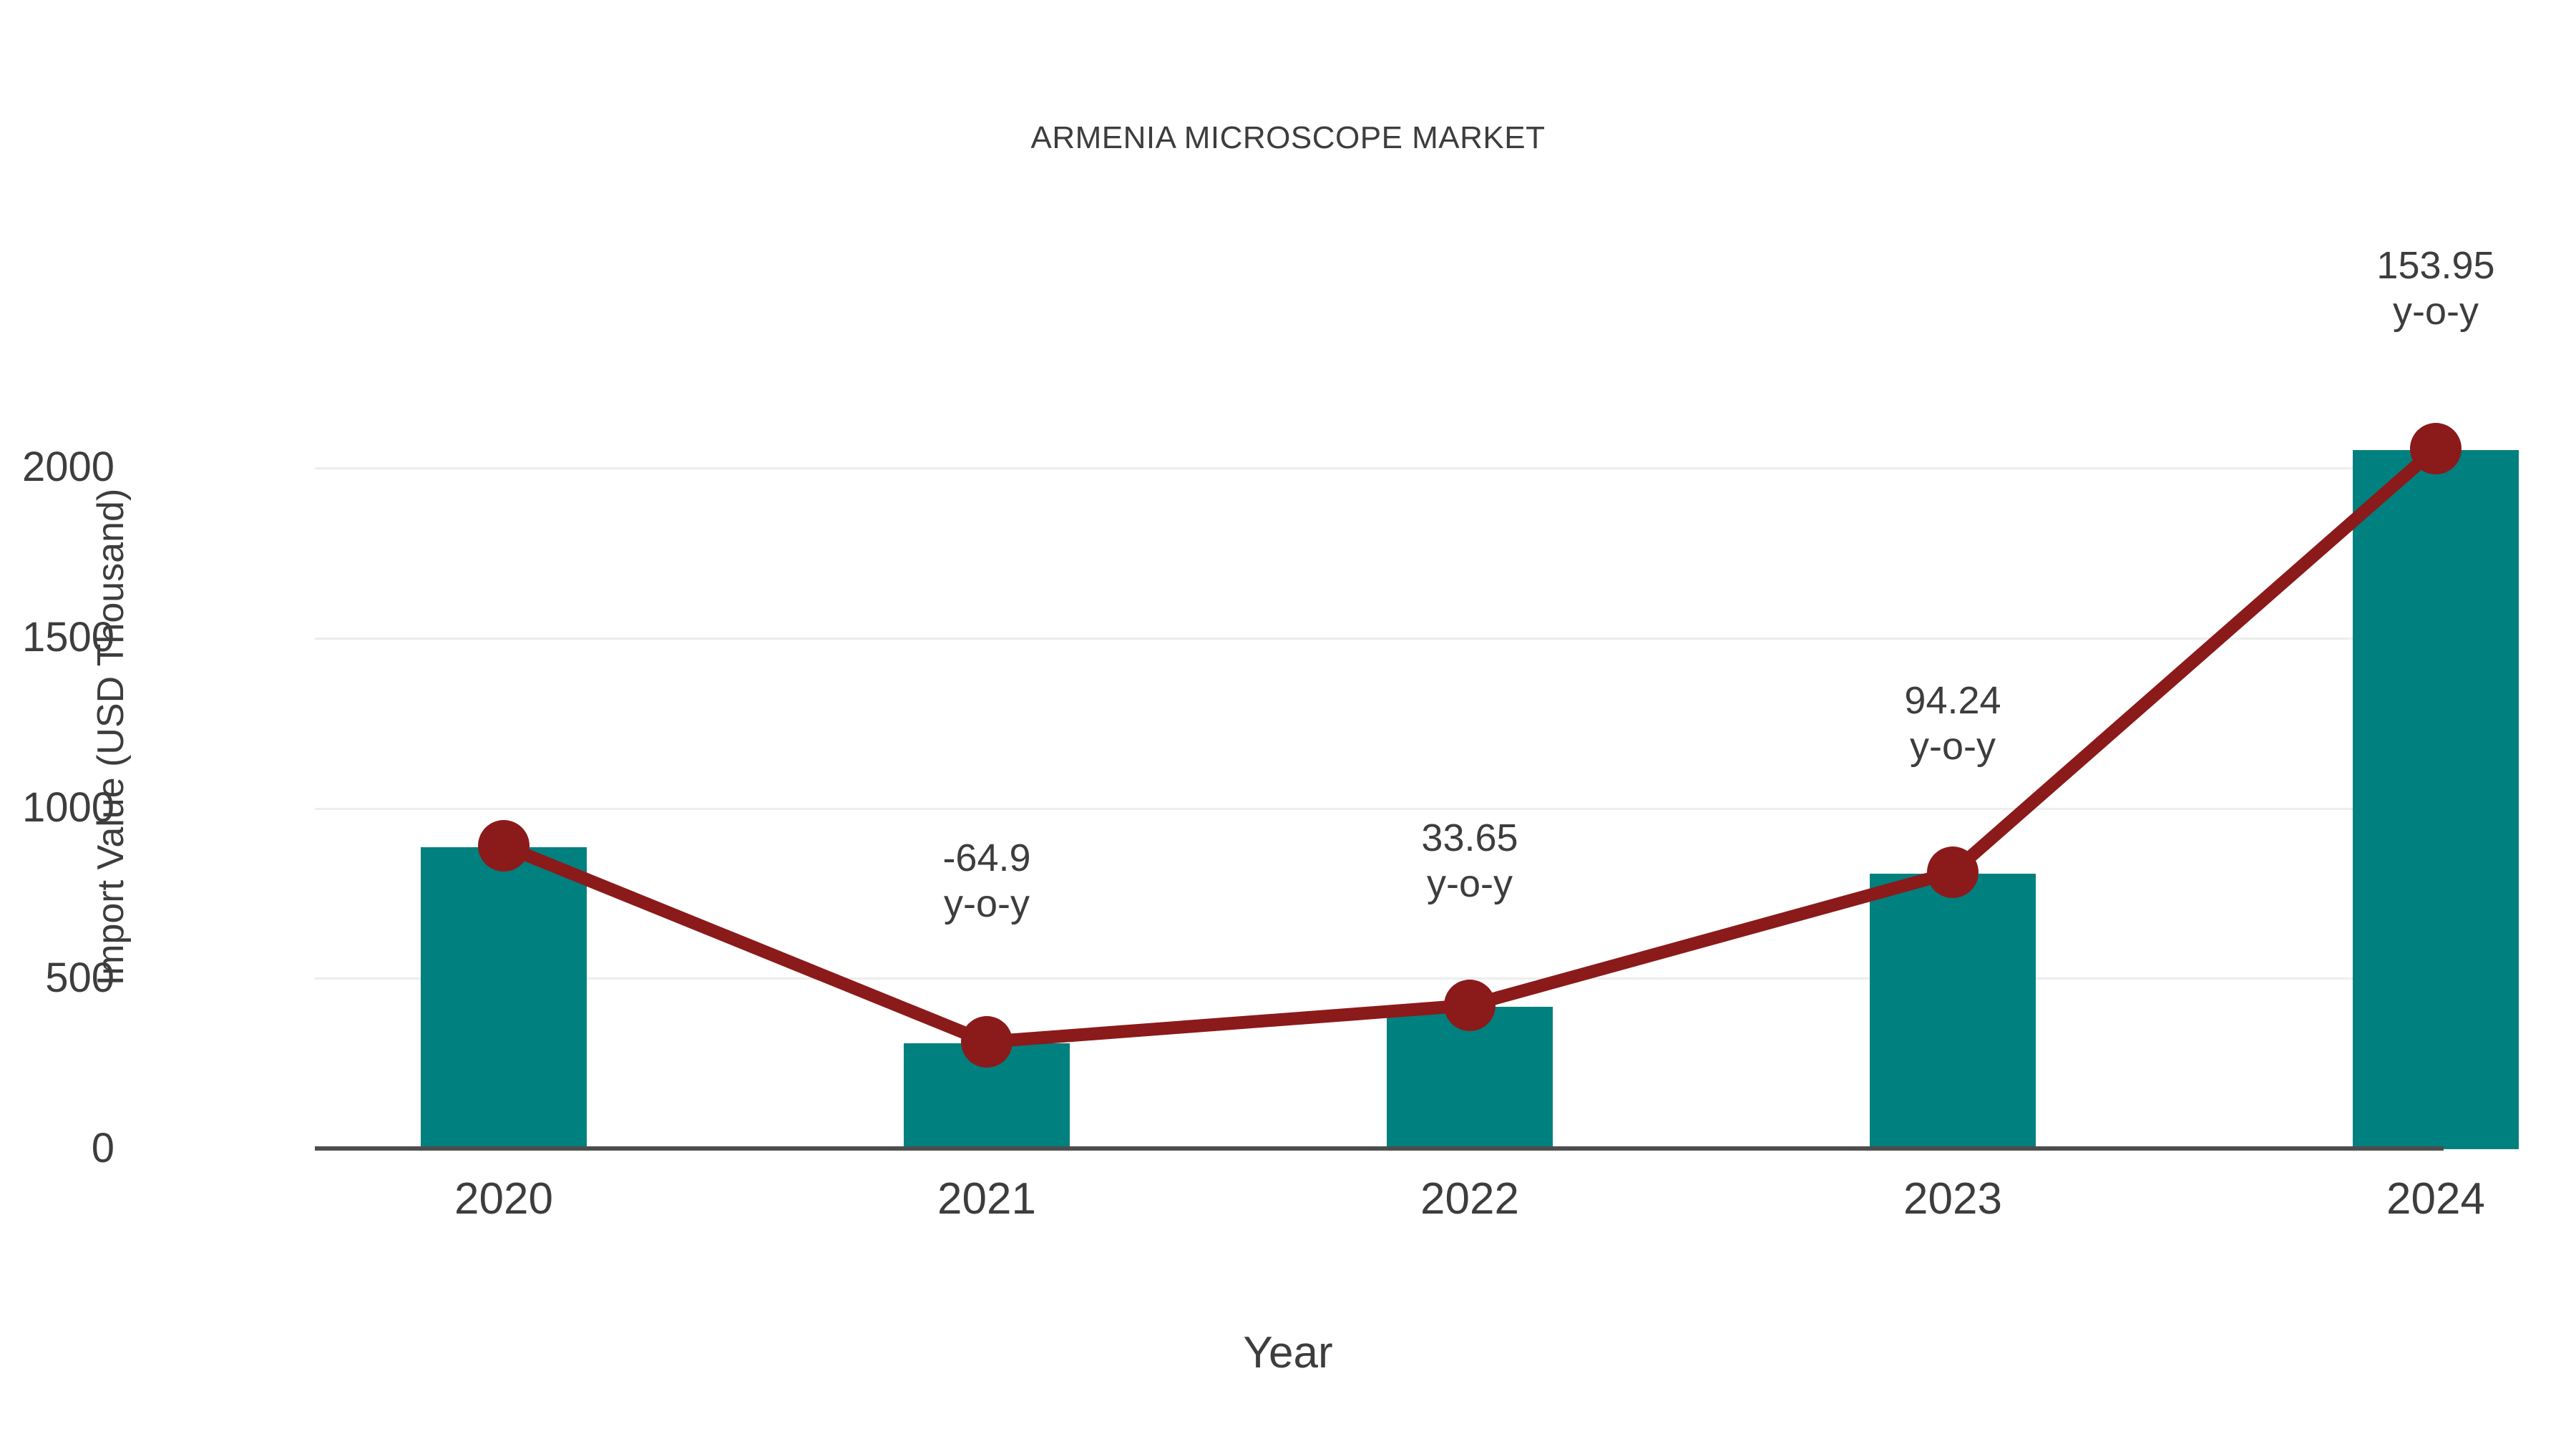 This screenshot has height=1449, width=2576. I want to click on x-tick-2024: 2024, so click(2435, 1199).